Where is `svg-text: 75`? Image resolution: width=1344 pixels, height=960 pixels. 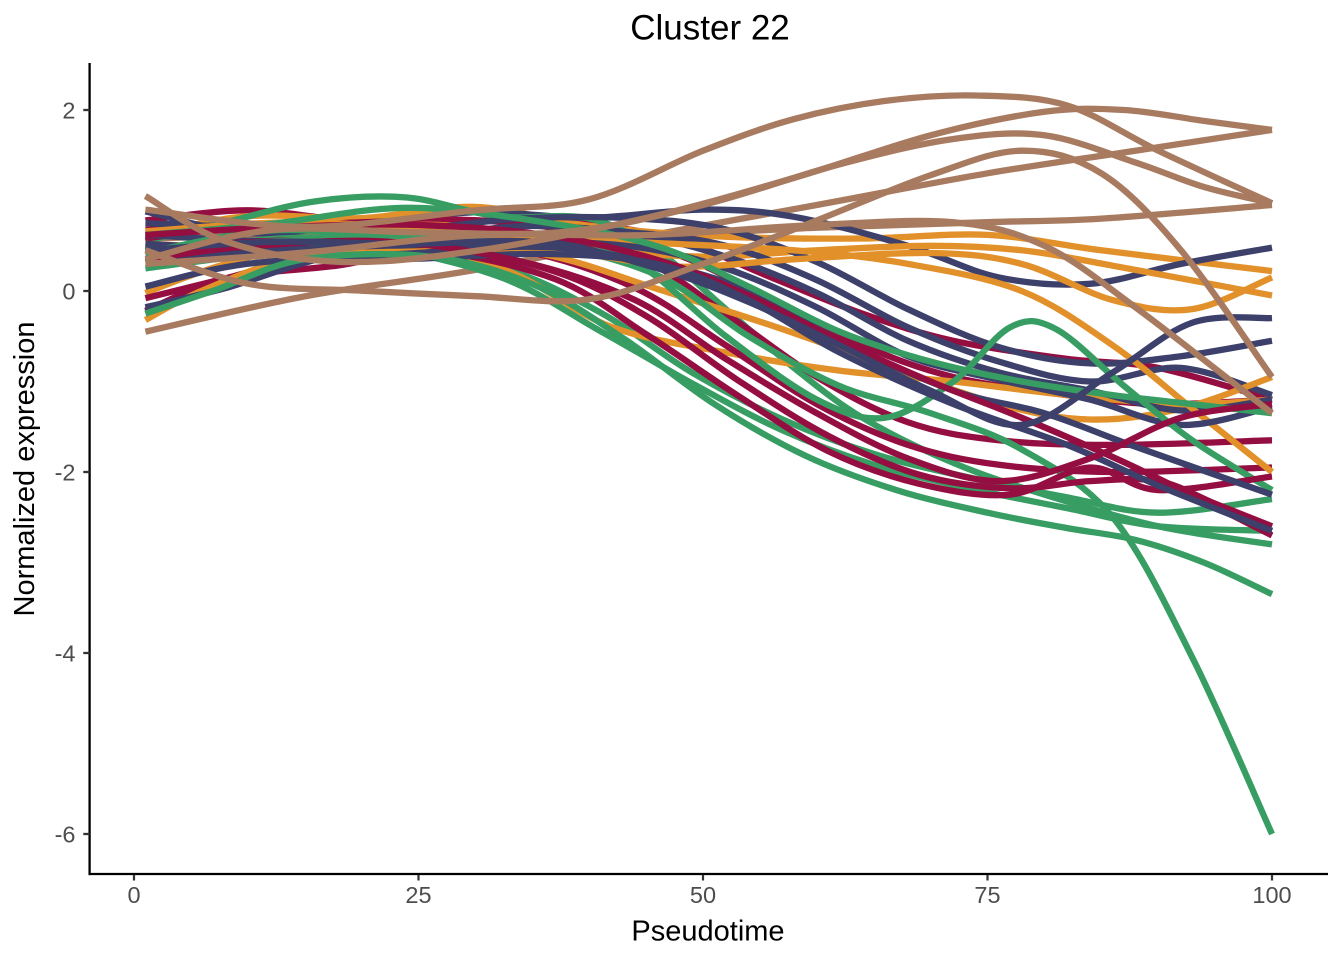 svg-text: 75 is located at coordinates (987, 895).